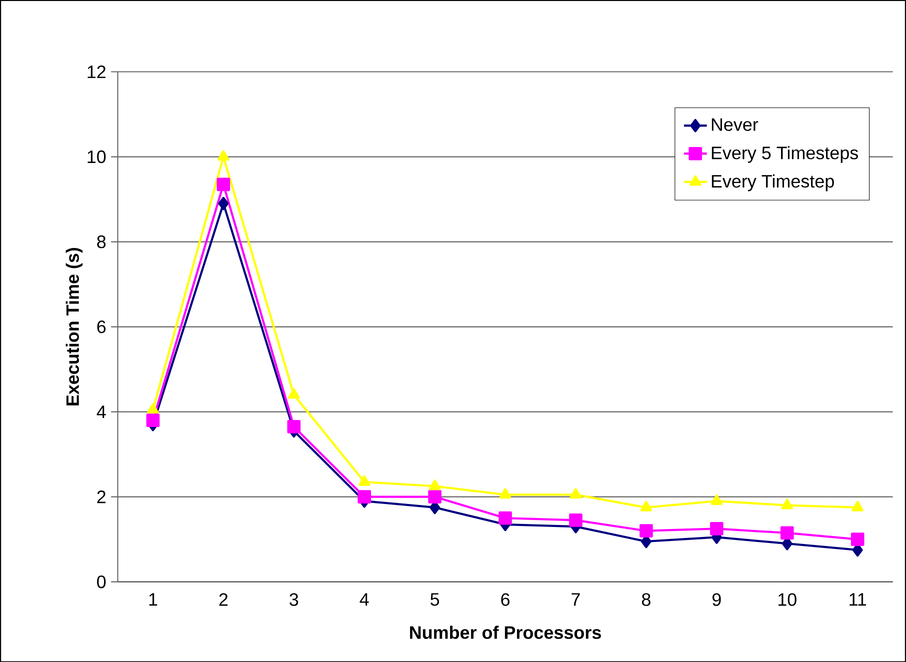 The width and height of the screenshot is (906, 662). Describe the element at coordinates (101, 411) in the screenshot. I see `y-tick-label: 4` at that location.